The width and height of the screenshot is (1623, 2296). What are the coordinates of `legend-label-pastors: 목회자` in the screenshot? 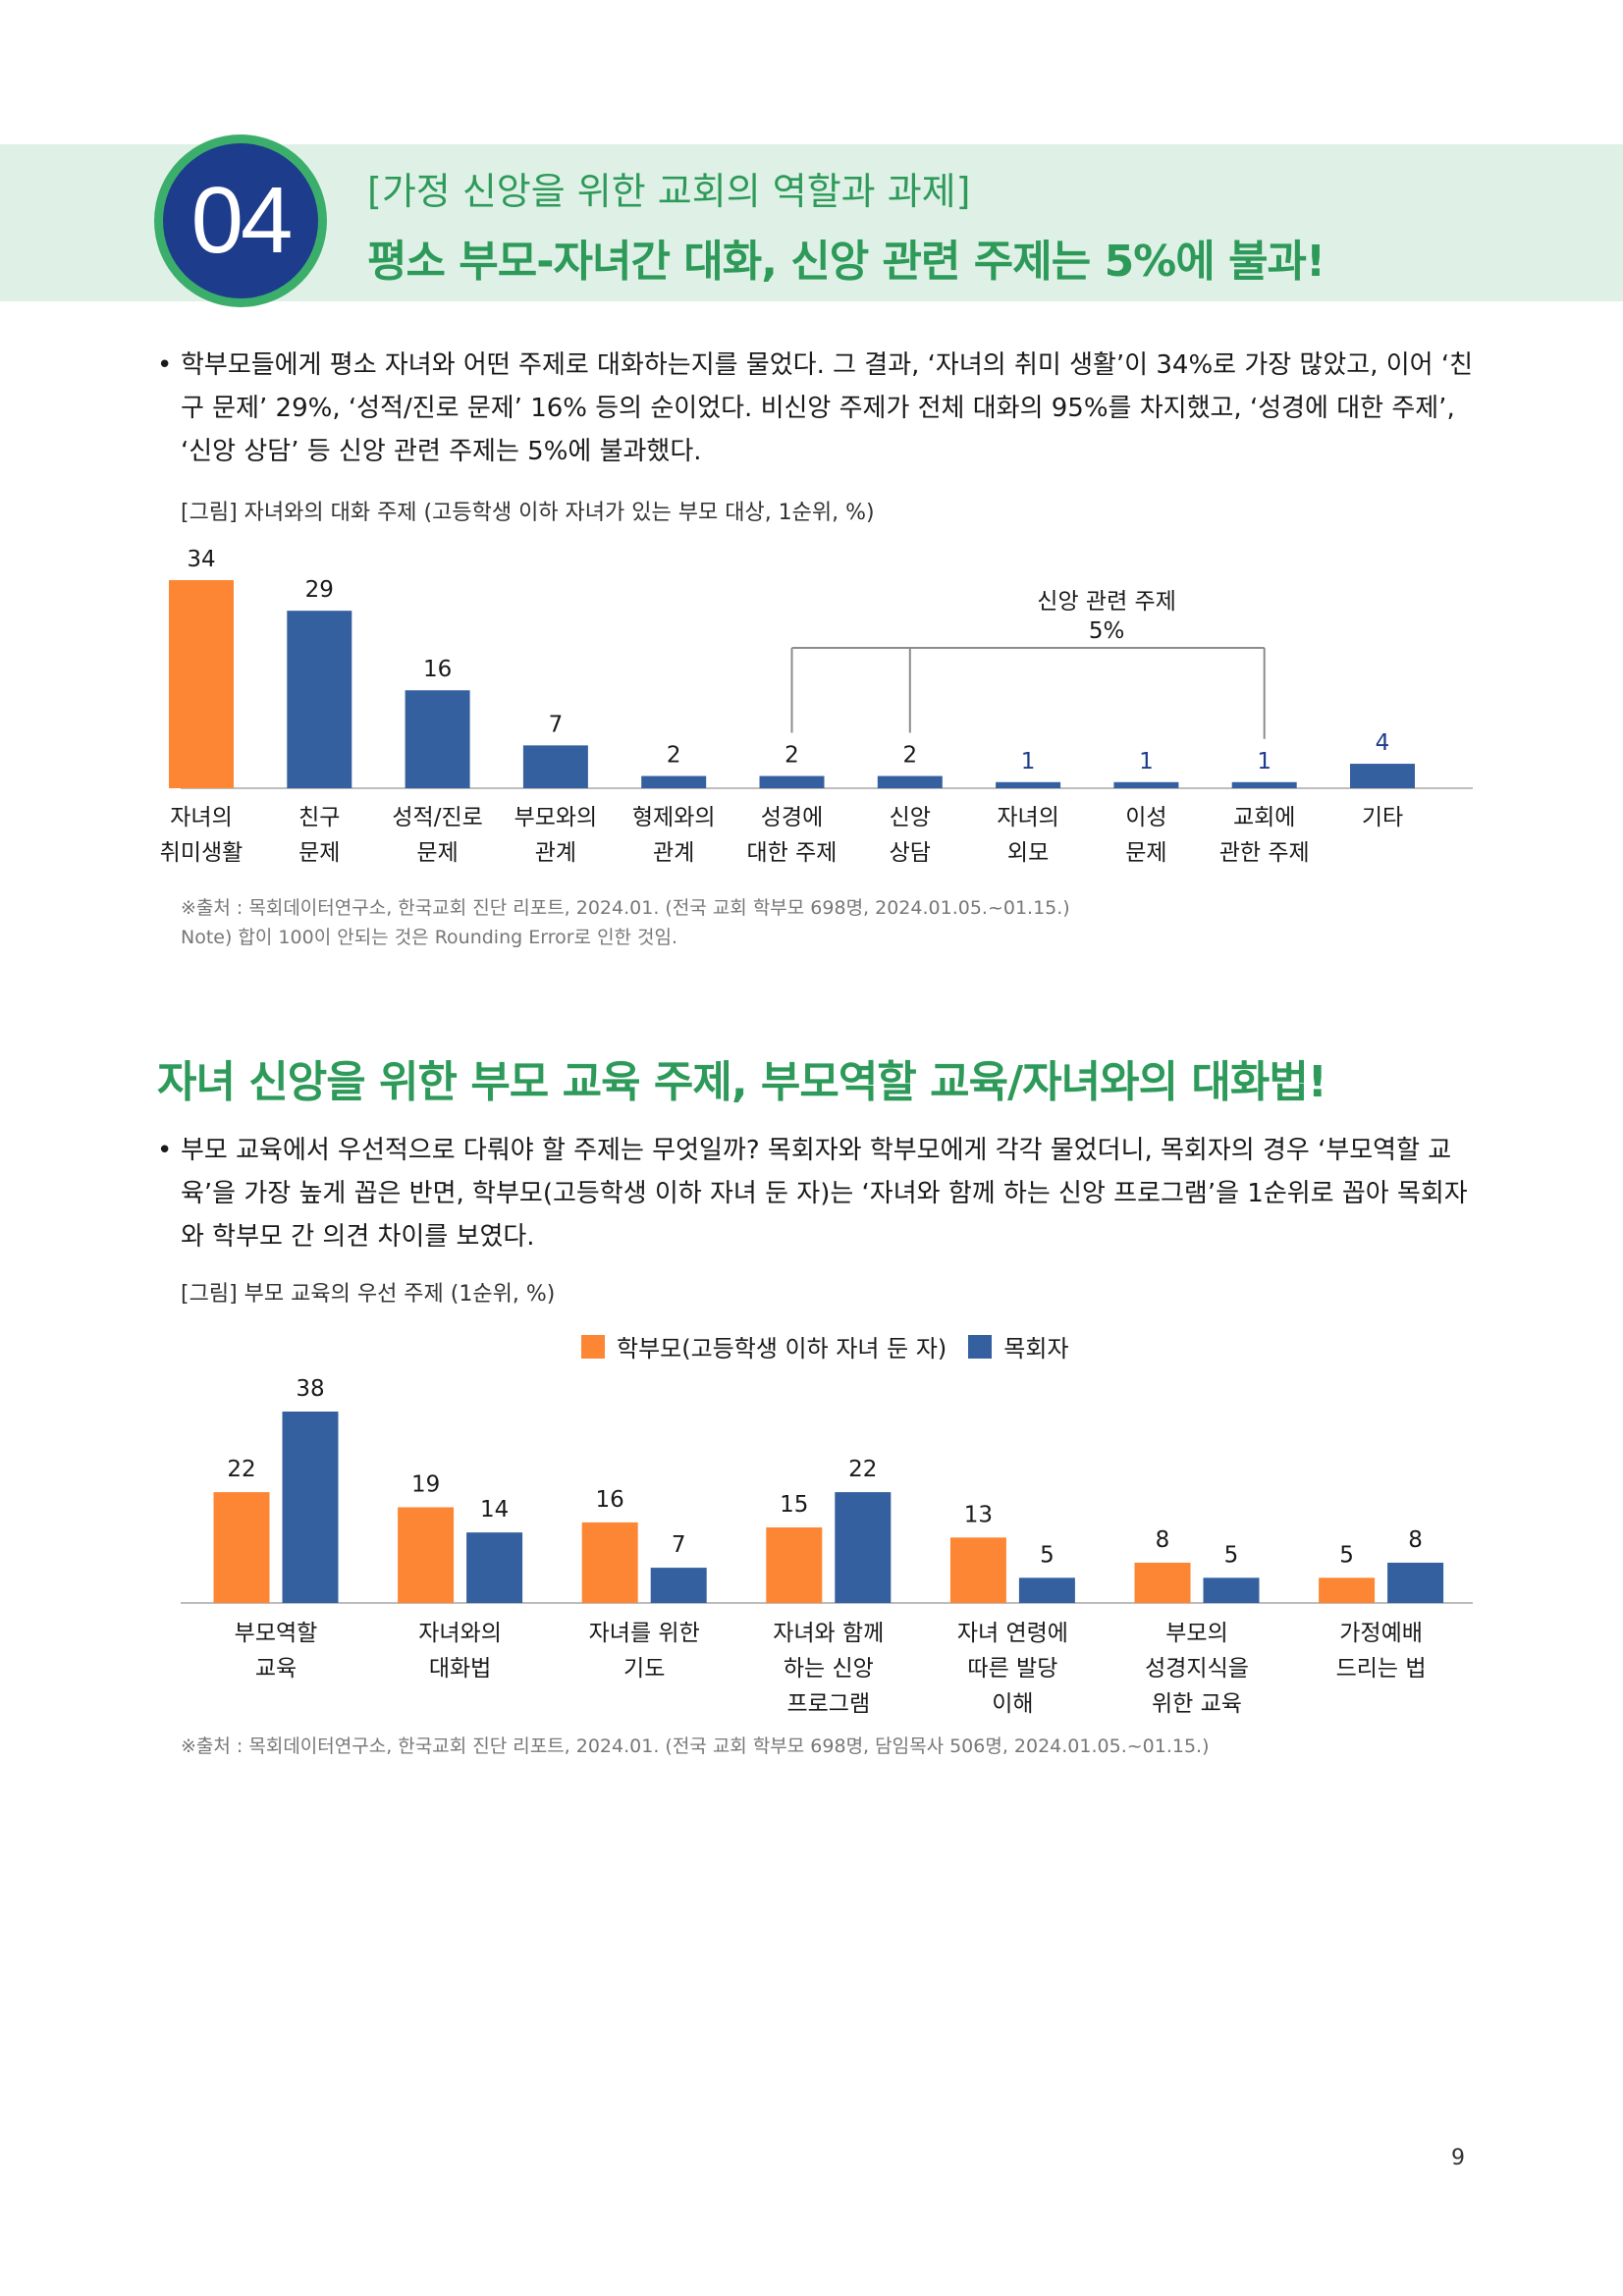 It's located at (1036, 1348).